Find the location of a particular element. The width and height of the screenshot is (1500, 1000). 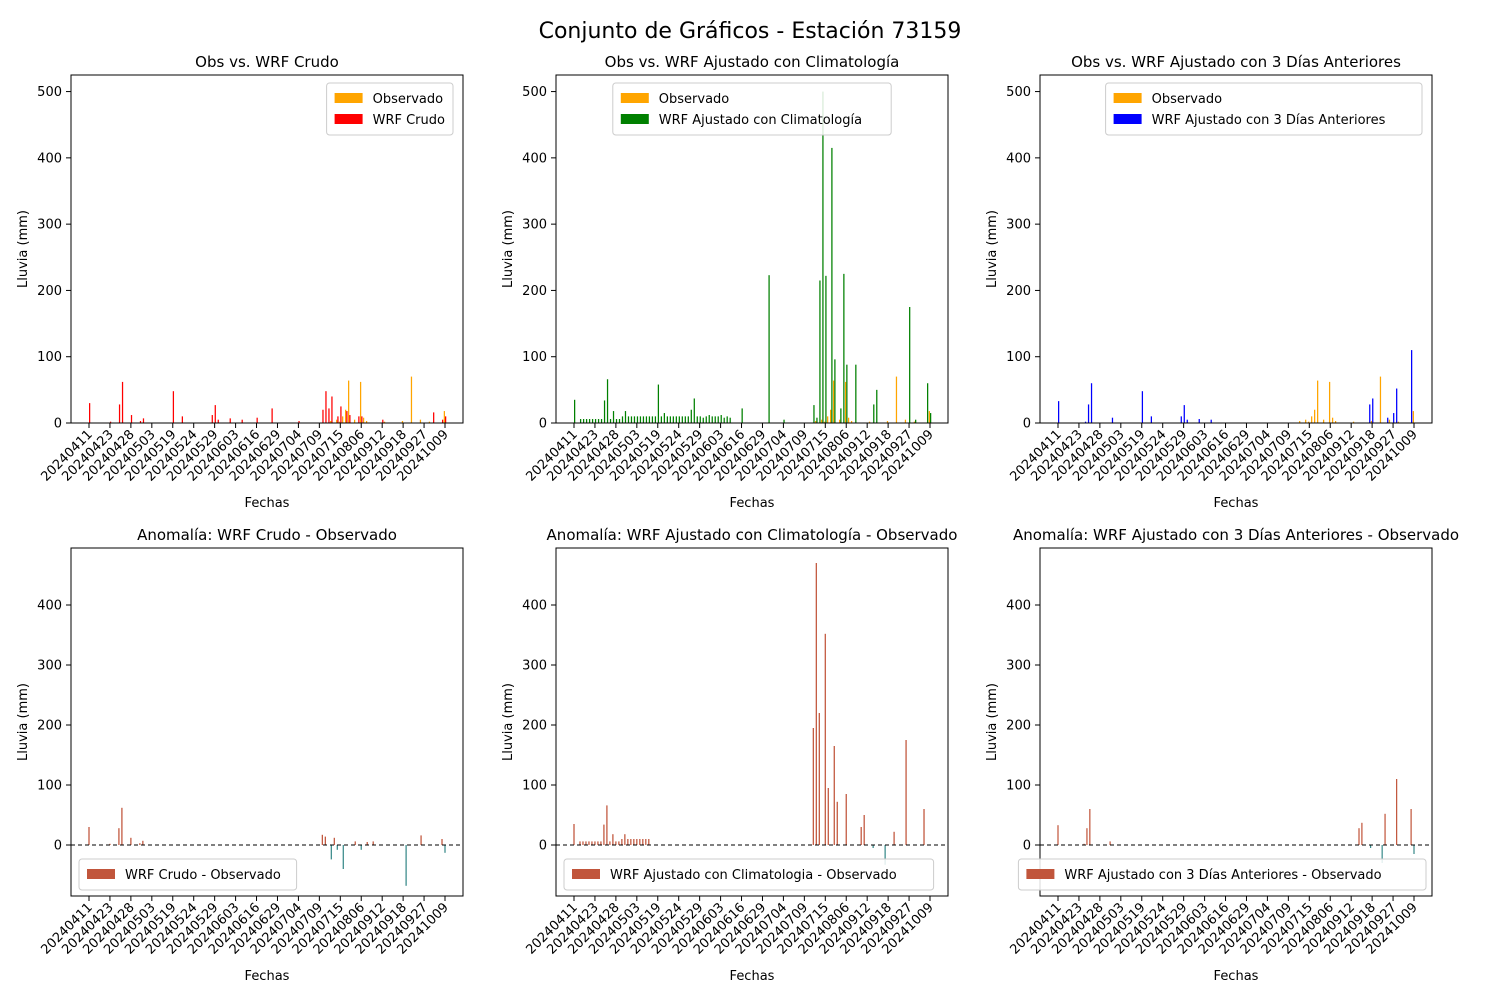

y-tick-label: 0 is located at coordinates (1027, 846).